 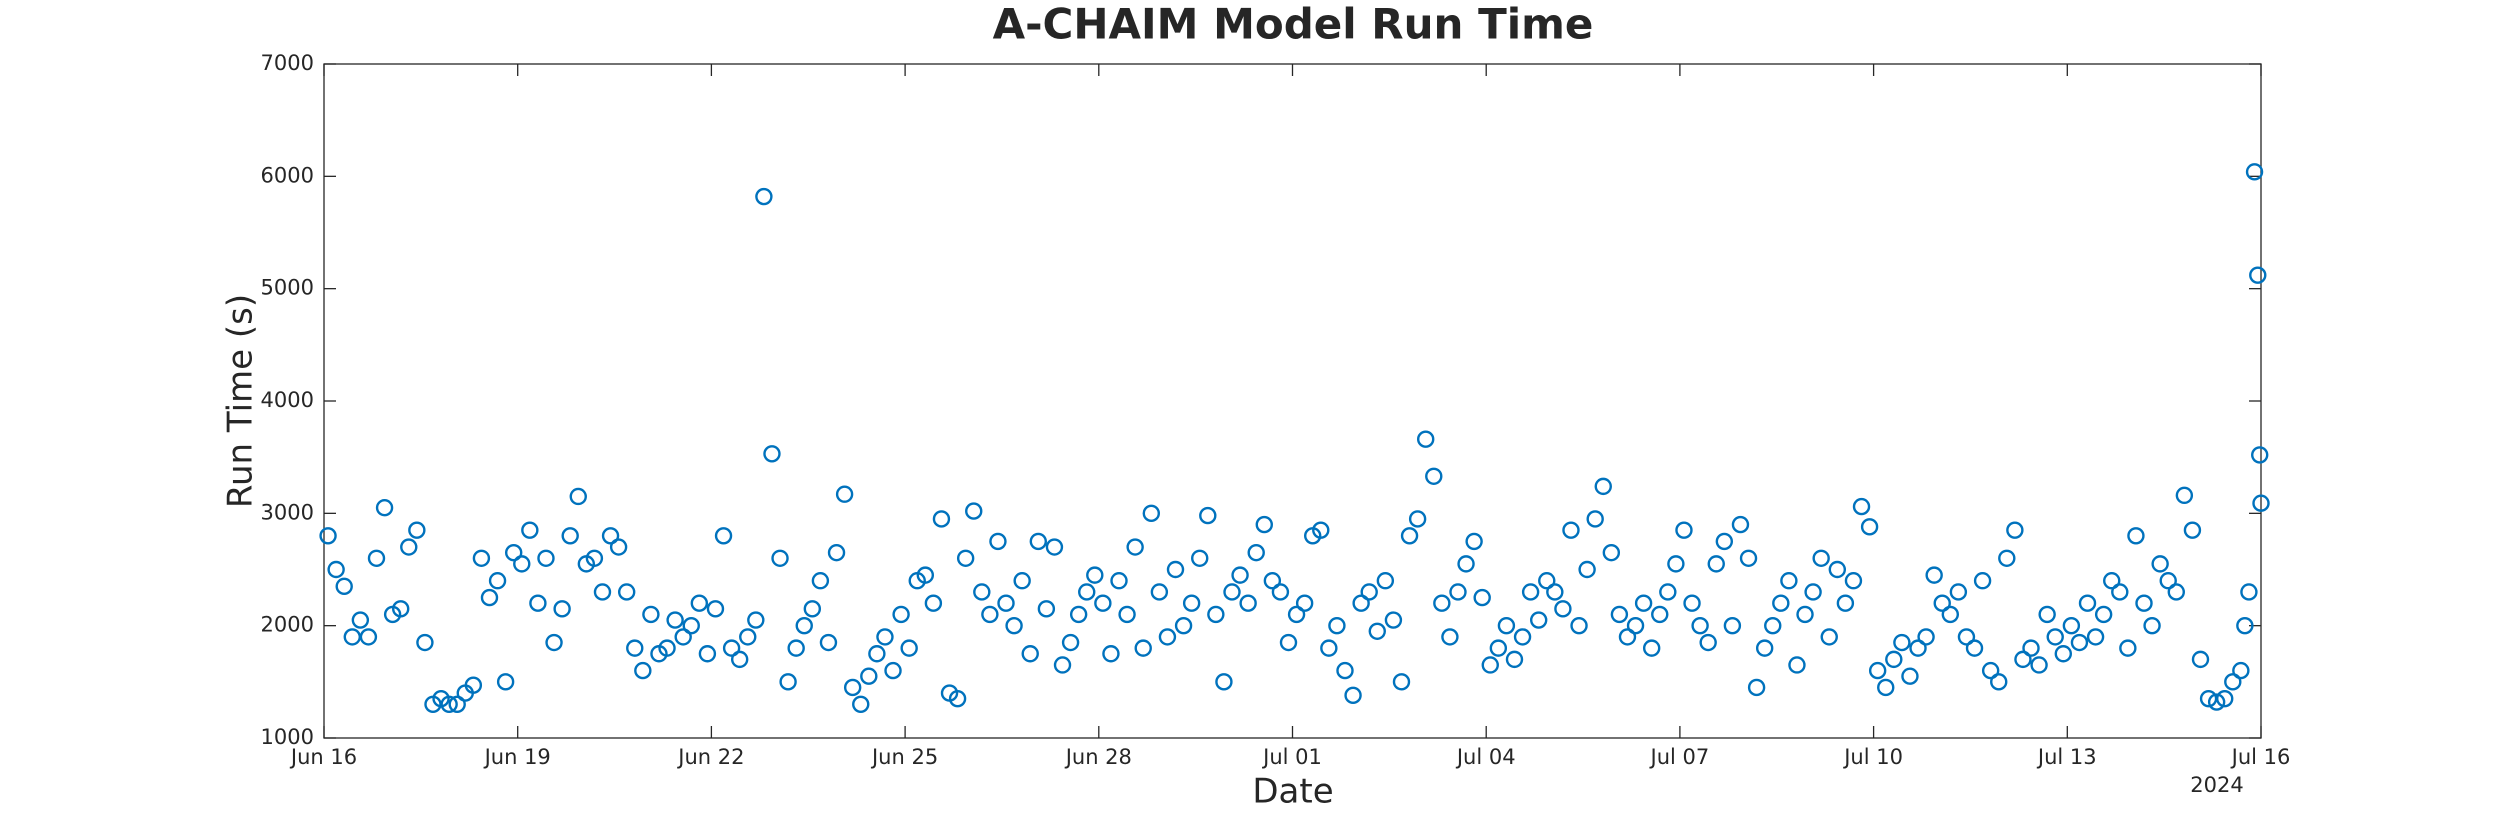 What do you see at coordinates (287, 625) in the screenshot?
I see `y-tick-label: 2000` at bounding box center [287, 625].